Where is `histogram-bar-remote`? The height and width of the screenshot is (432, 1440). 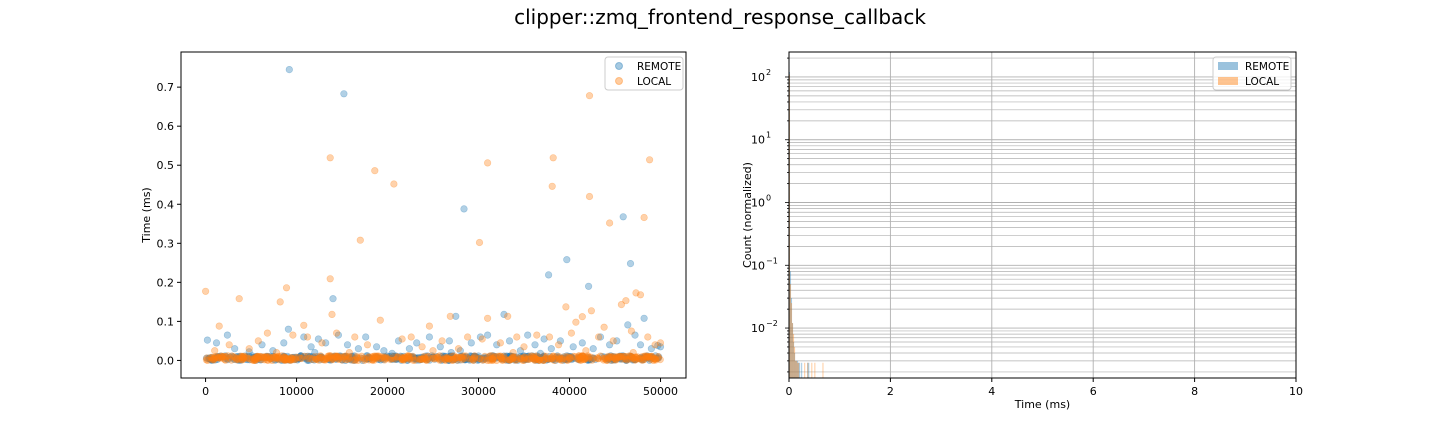 histogram-bar-remote is located at coordinates (799, 370).